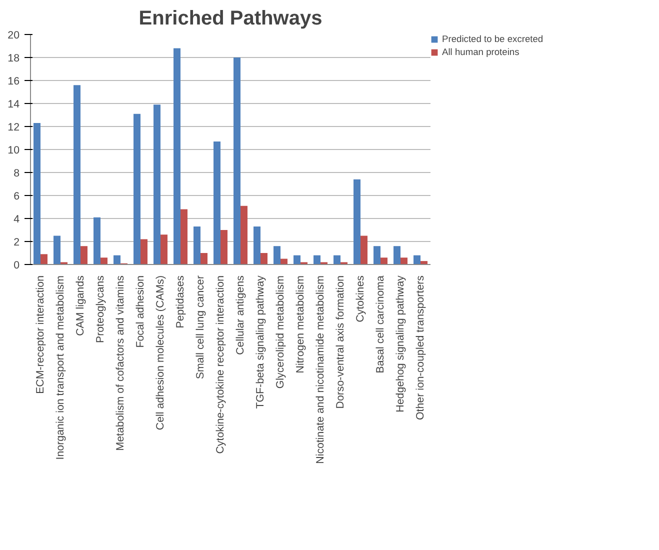  What do you see at coordinates (380, 324) in the screenshot?
I see `x-tick-label: Basal cell carcinoma` at bounding box center [380, 324].